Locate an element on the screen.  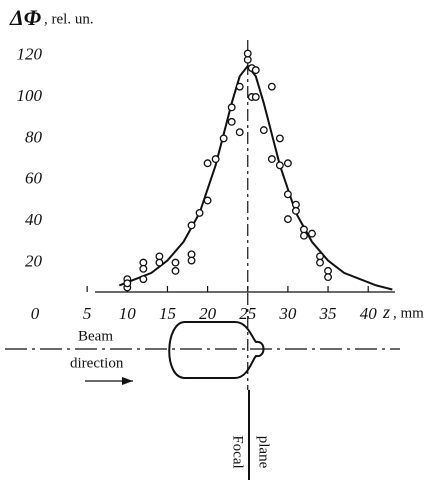
y-tick-label: 20 is located at coordinates (34, 261).